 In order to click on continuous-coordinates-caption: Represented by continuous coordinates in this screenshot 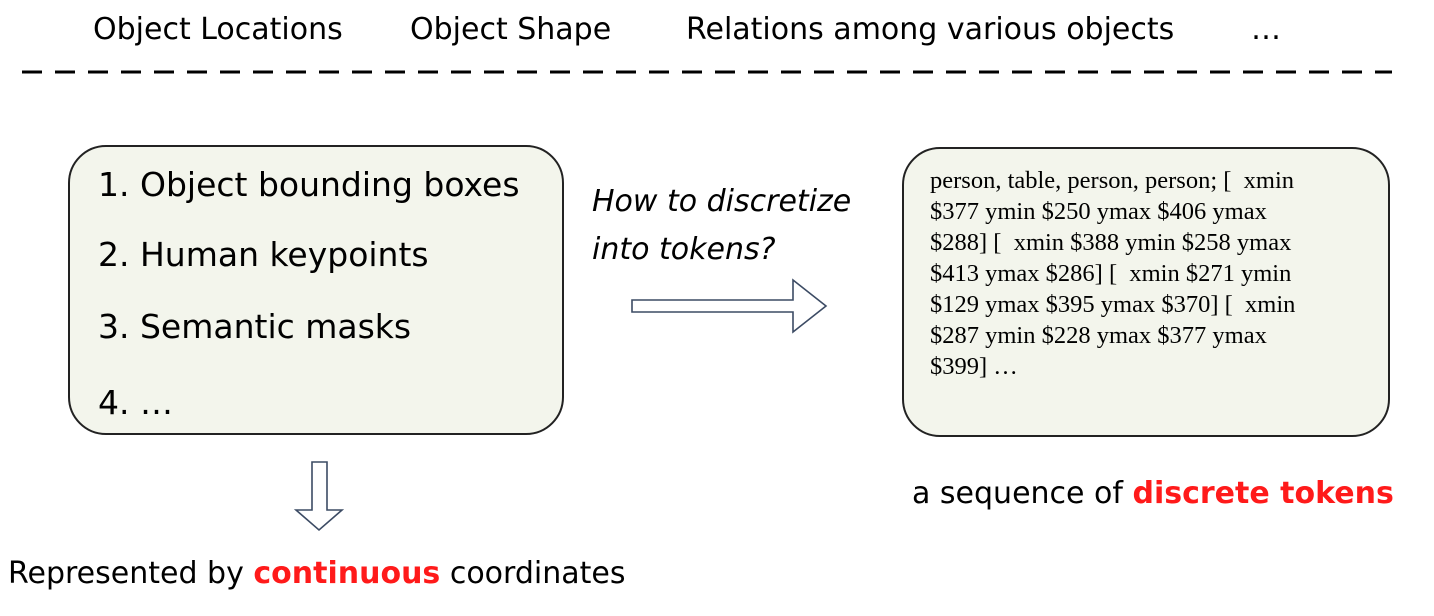, I will do `click(316, 574)`.